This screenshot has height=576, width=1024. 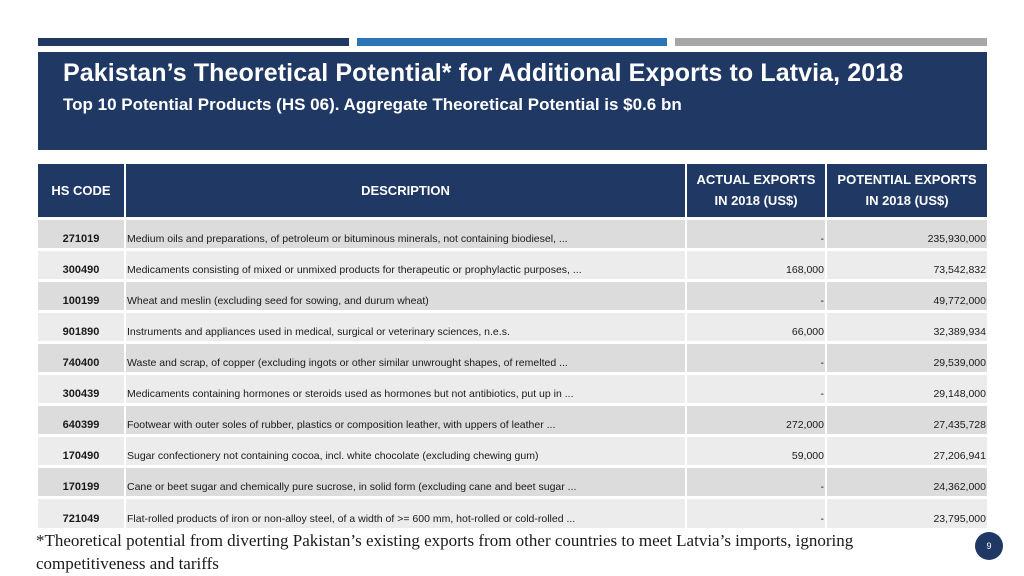 I want to click on potential-exports-cell: 24,362,000, so click(x=906, y=480).